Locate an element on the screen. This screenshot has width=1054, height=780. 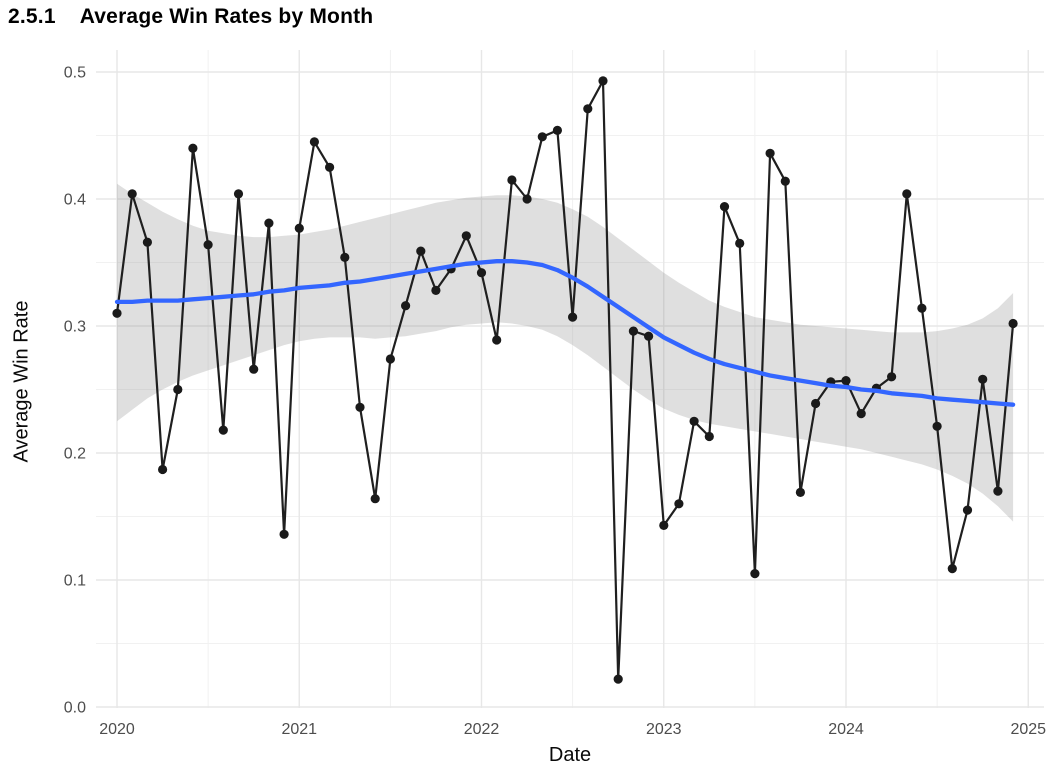
y-tick-label: 0.1 is located at coordinates (75, 581).